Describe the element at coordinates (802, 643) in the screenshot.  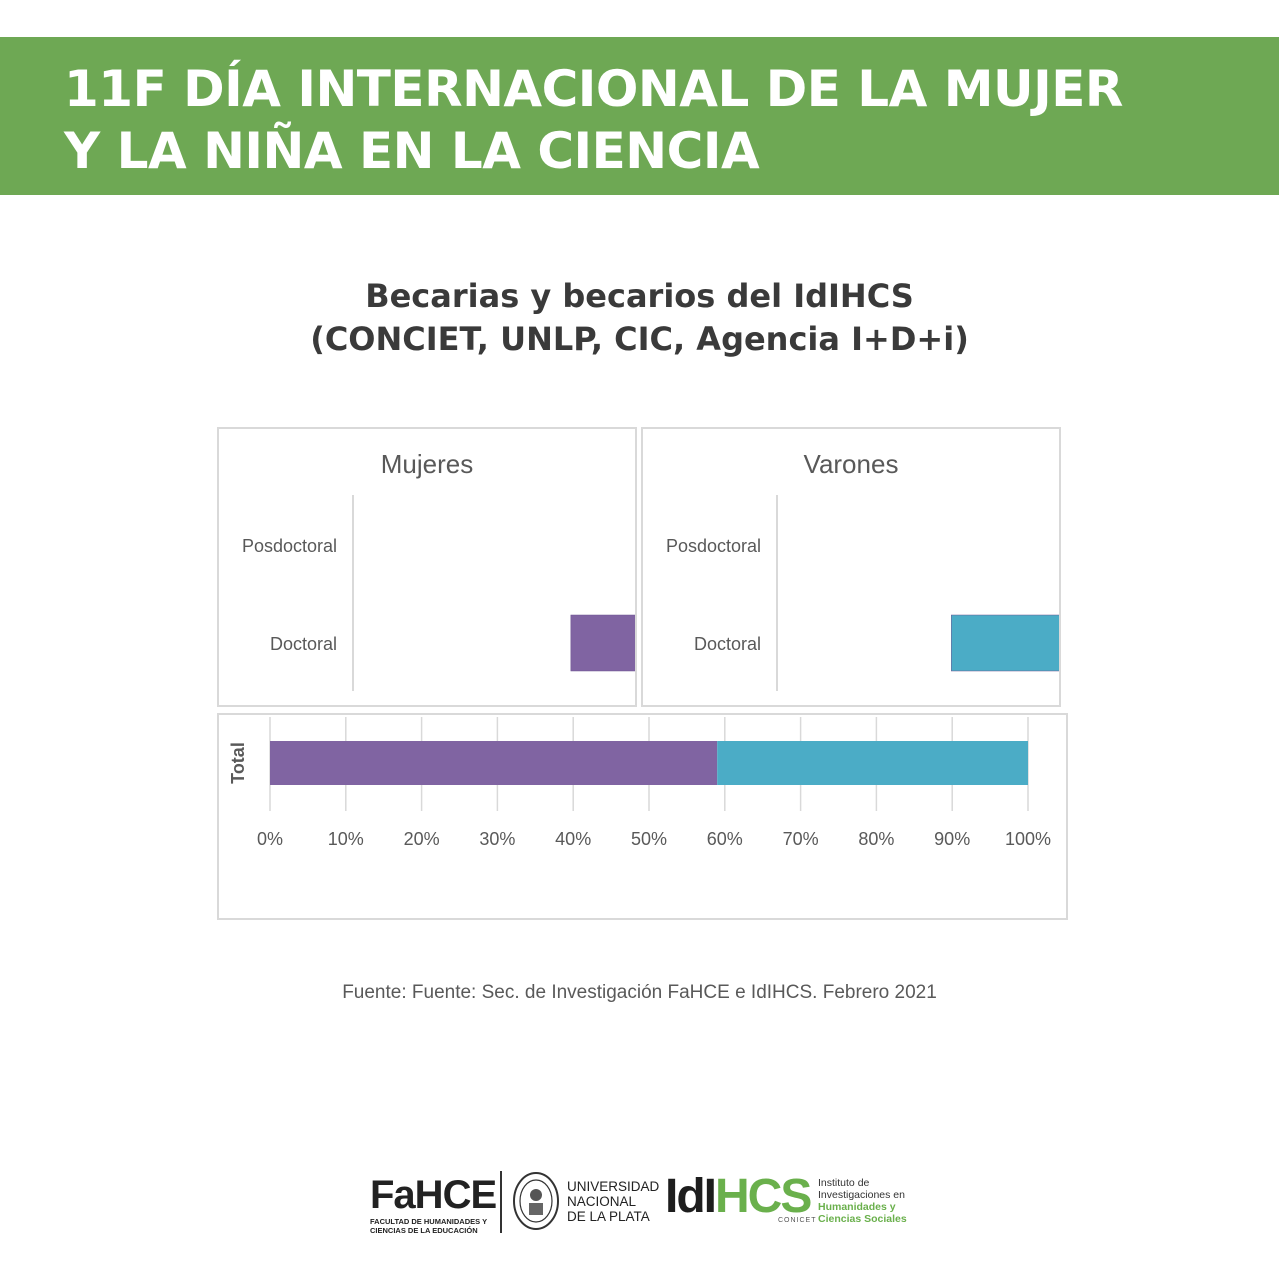
I see `mujeres-bar` at that location.